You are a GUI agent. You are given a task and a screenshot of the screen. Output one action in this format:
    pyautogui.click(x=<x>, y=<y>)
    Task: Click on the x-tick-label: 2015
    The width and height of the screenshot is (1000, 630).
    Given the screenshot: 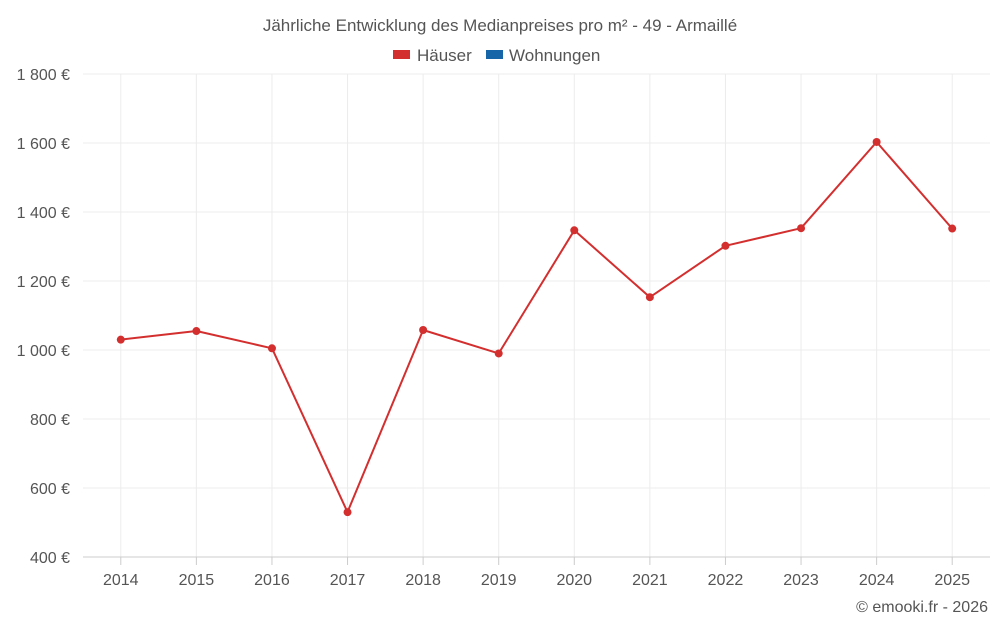 What is the action you would take?
    pyautogui.click(x=197, y=580)
    